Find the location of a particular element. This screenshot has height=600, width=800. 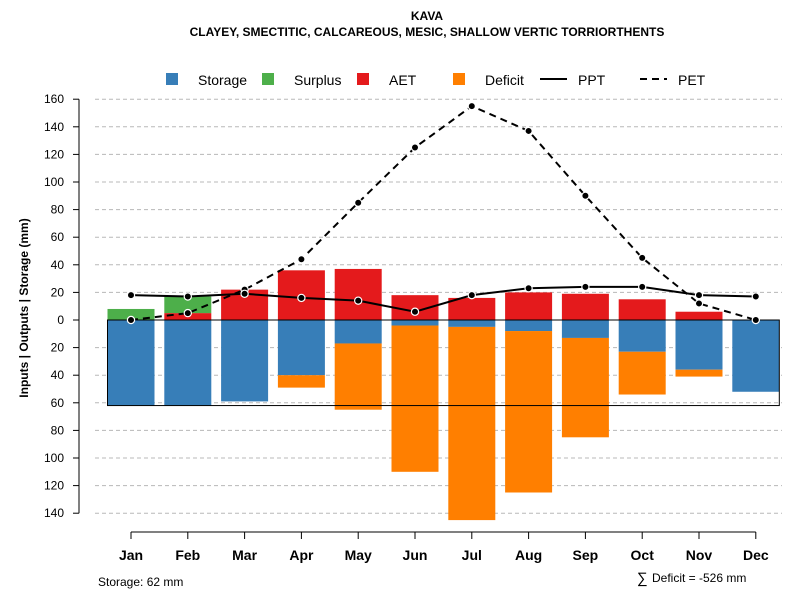

x-tick-label: Nov is located at coordinates (699, 555).